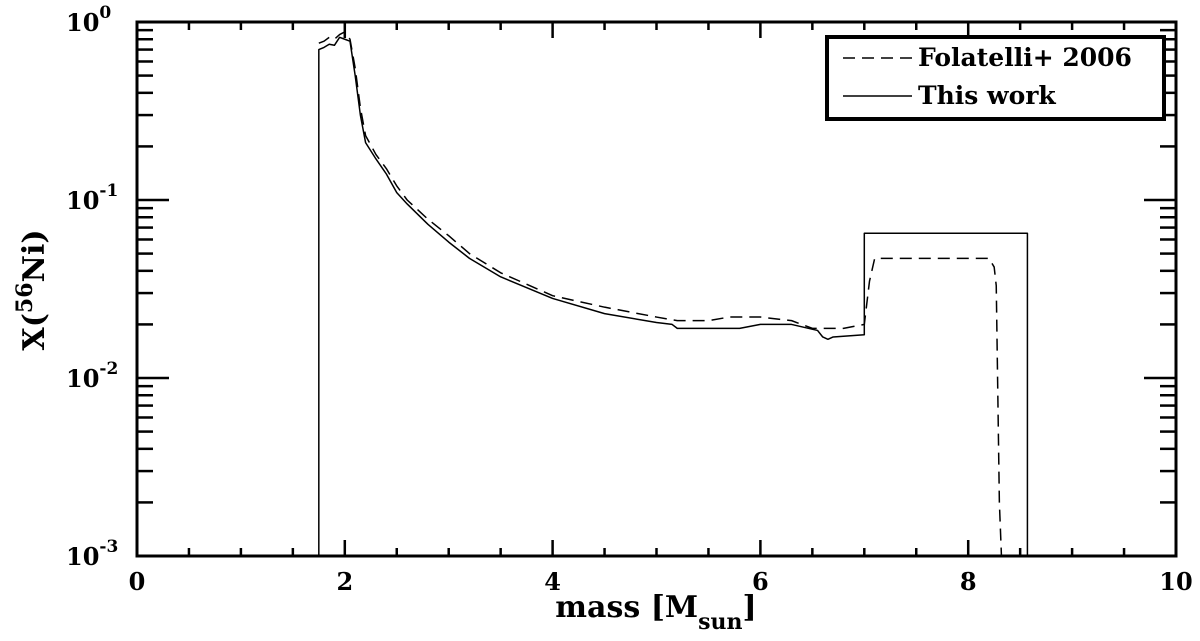  Describe the element at coordinates (987, 95) in the screenshot. I see `legend-label-this-work: This work` at that location.